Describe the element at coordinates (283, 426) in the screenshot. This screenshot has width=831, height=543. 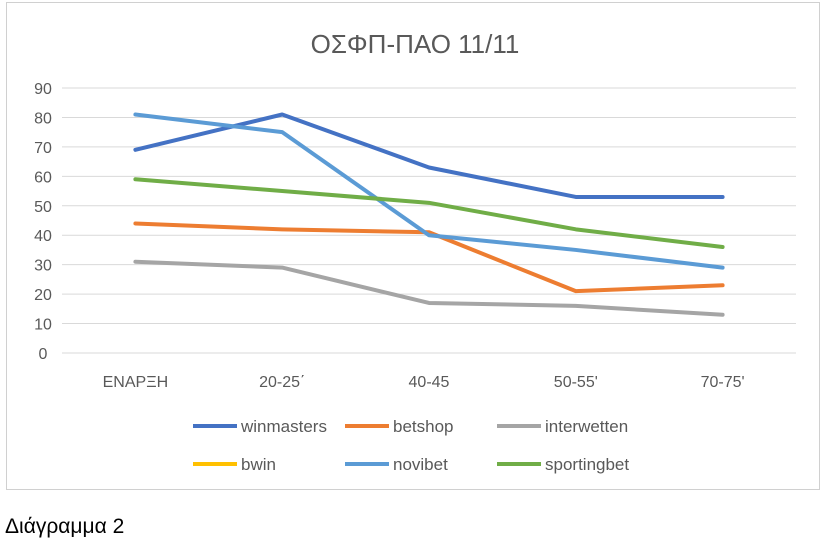
I see `legend-label-winmasters: winmasters` at that location.